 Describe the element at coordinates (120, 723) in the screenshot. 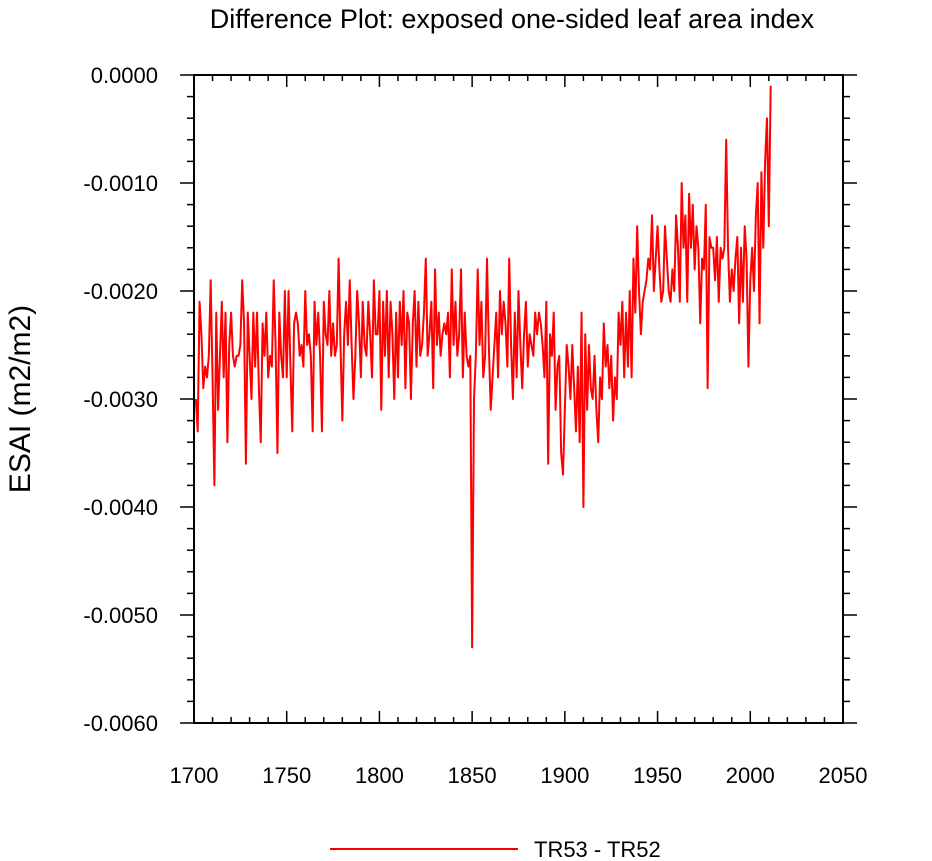

I see `y-tick-label: -0.0060` at that location.